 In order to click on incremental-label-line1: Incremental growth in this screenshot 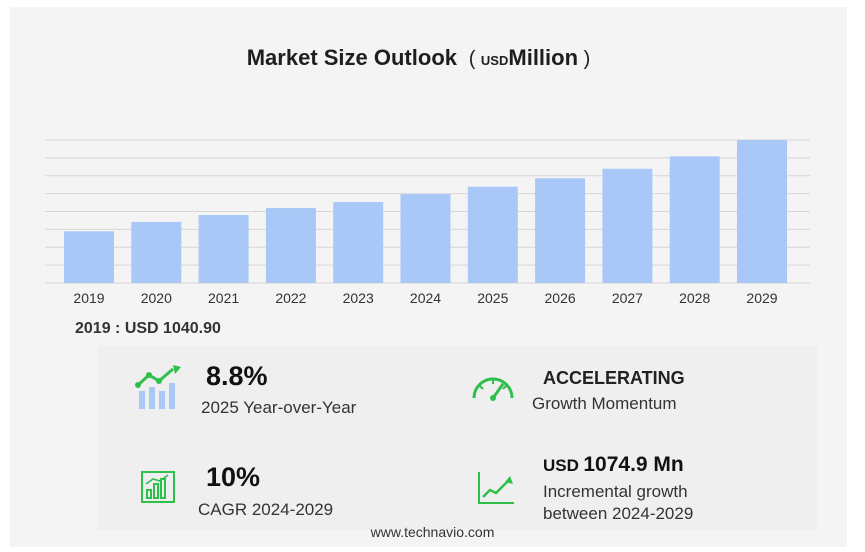, I will do `click(615, 491)`.